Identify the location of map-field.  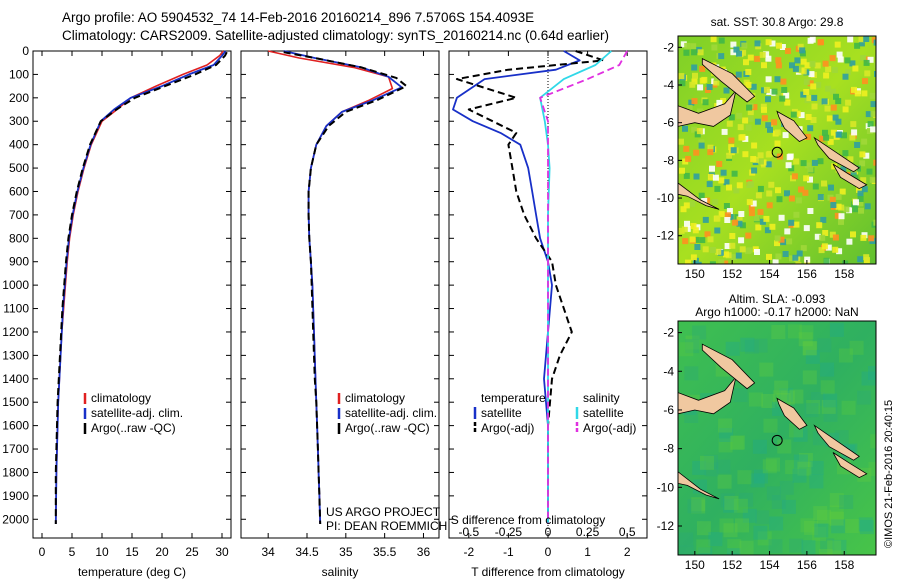
(777, 438).